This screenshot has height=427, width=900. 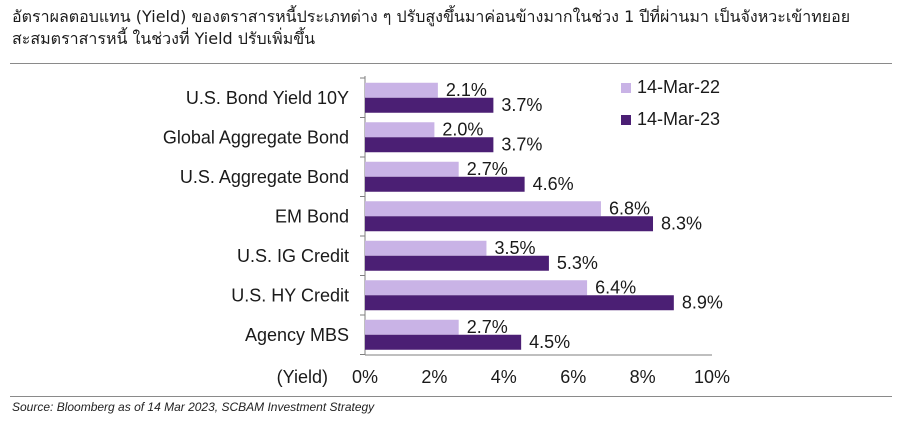 I want to click on x-axis-title: (Yield), so click(x=302, y=377).